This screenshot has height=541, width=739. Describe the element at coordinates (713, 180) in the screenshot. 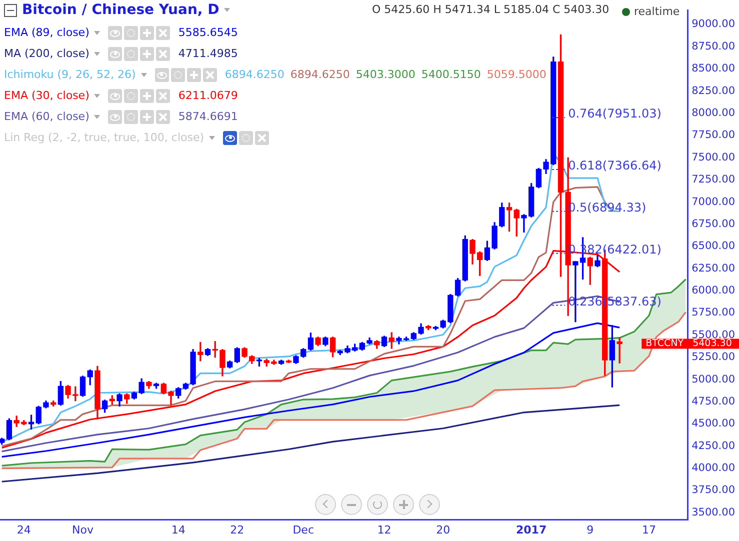

I see `y-tick-label: 7250.00` at that location.